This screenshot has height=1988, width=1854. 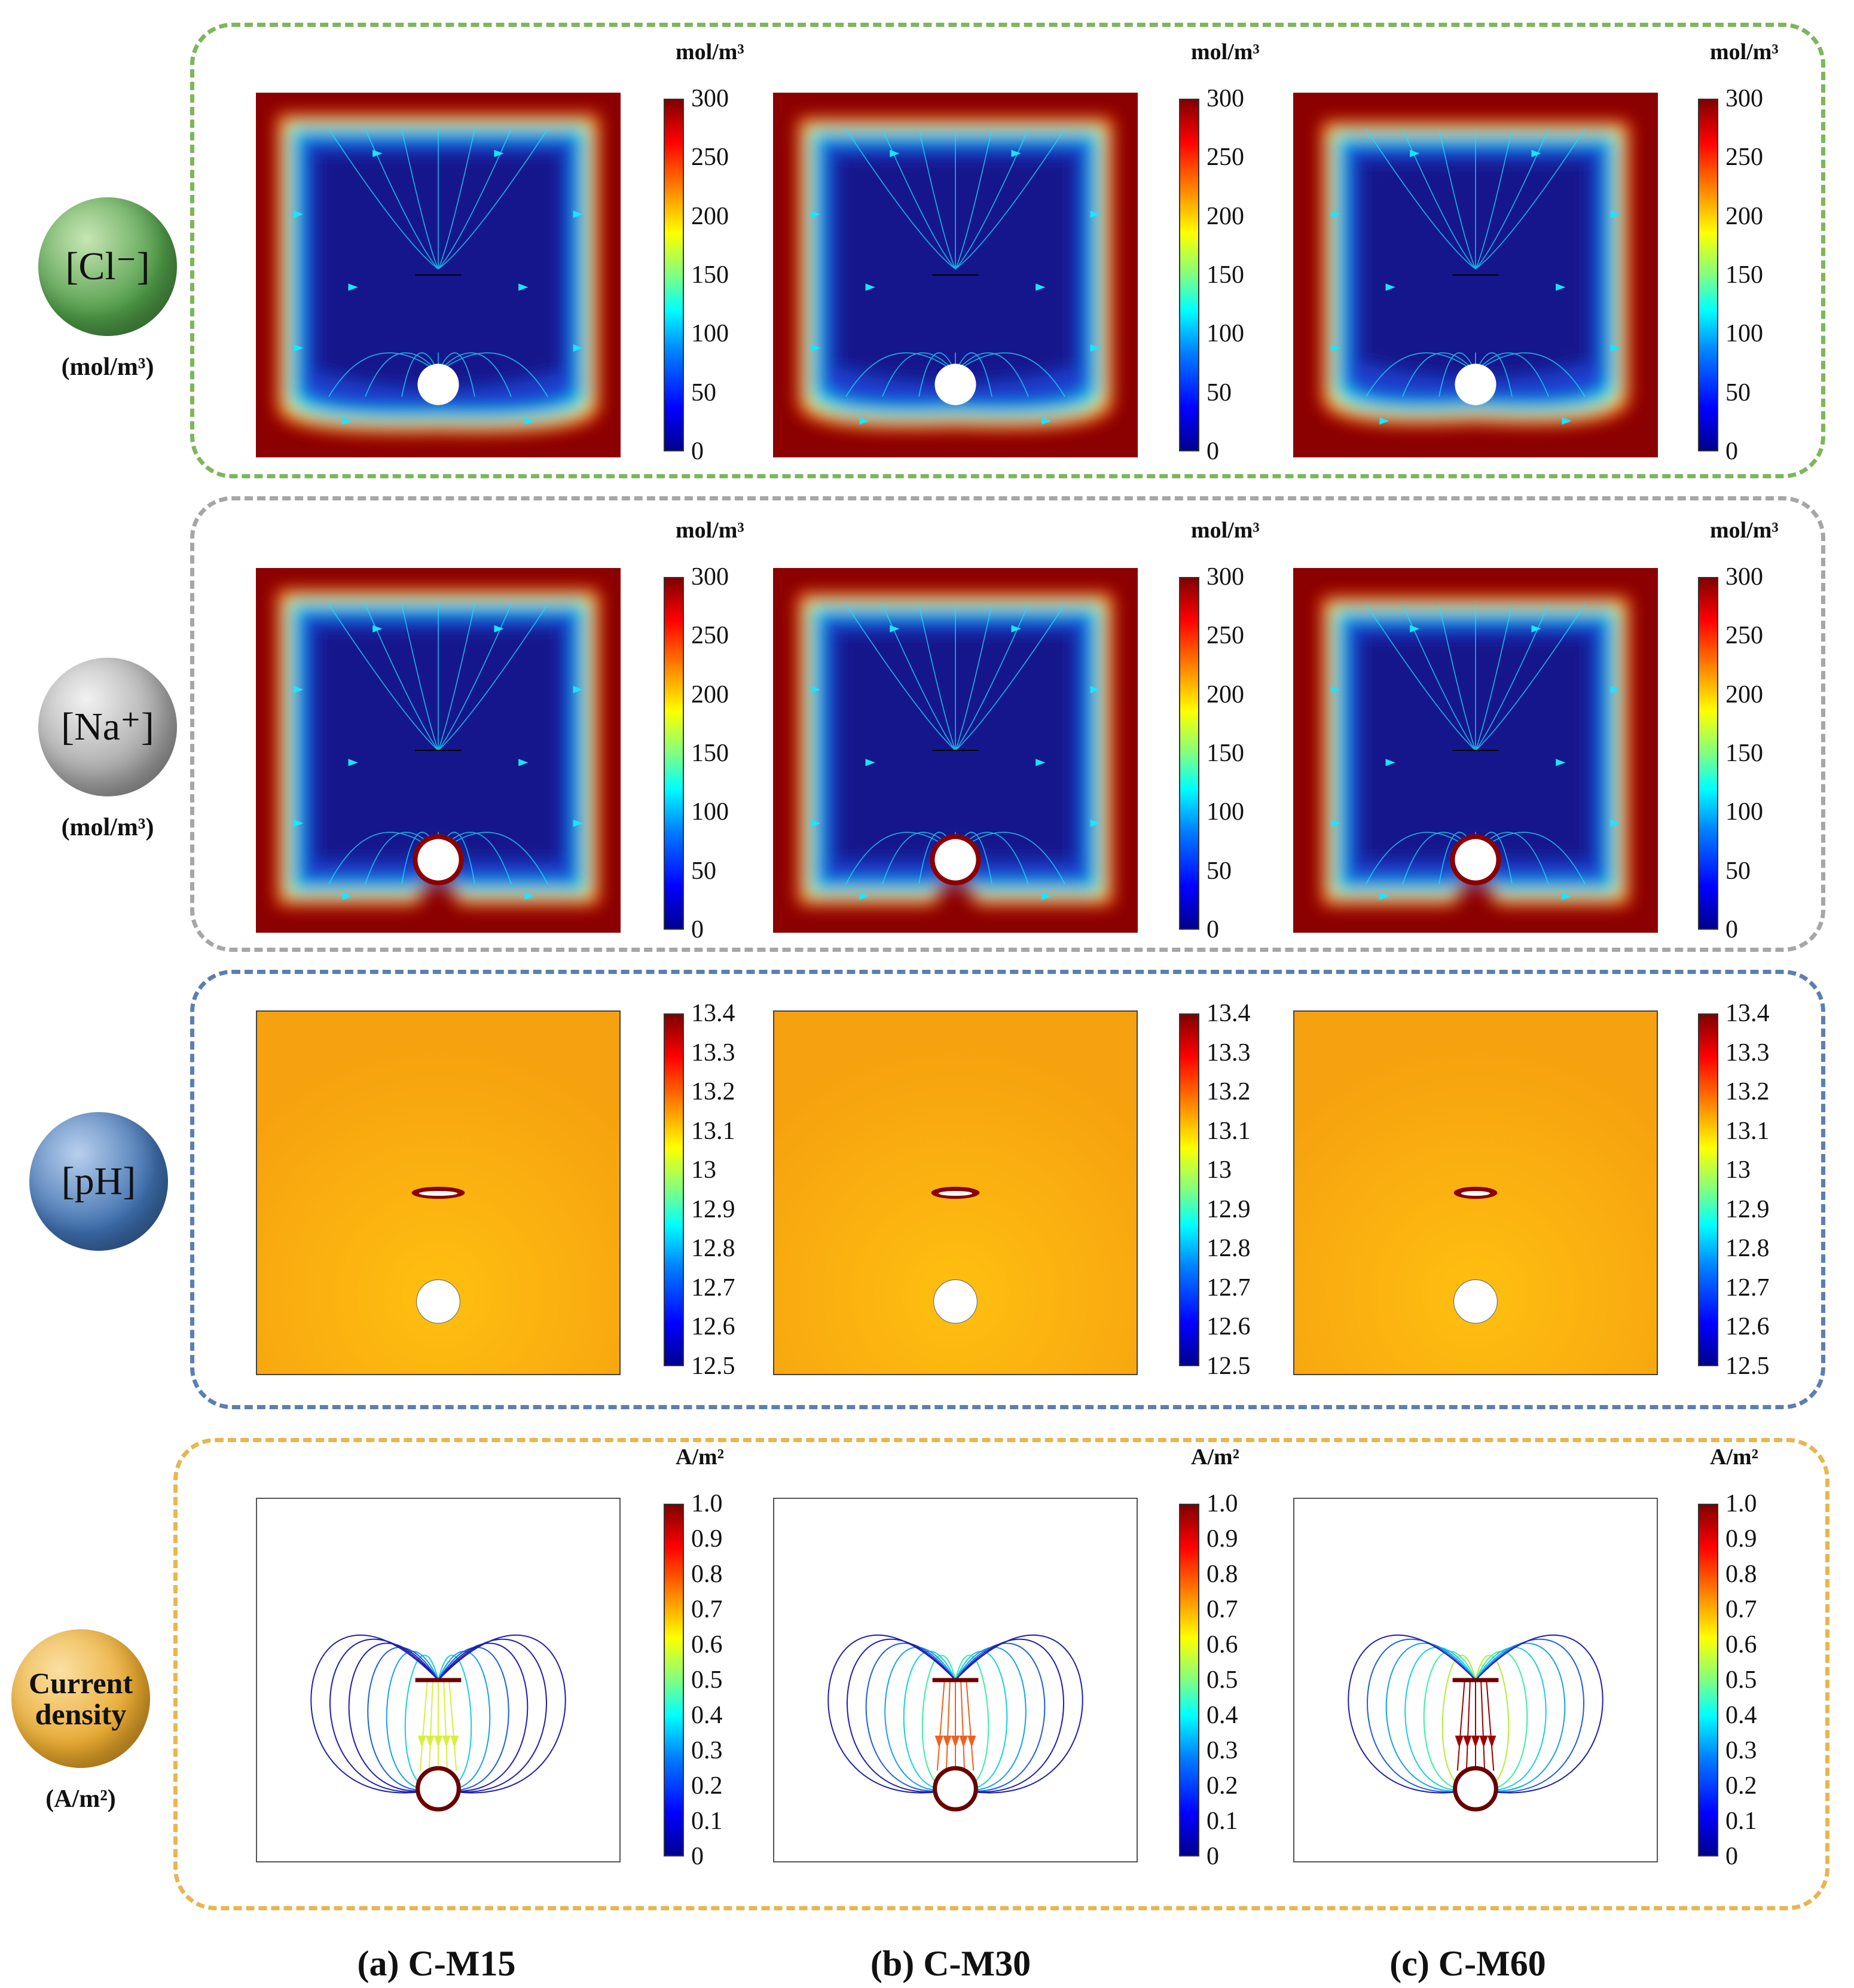 I want to click on cd-unit-label: (A/m²), so click(x=80, y=1799).